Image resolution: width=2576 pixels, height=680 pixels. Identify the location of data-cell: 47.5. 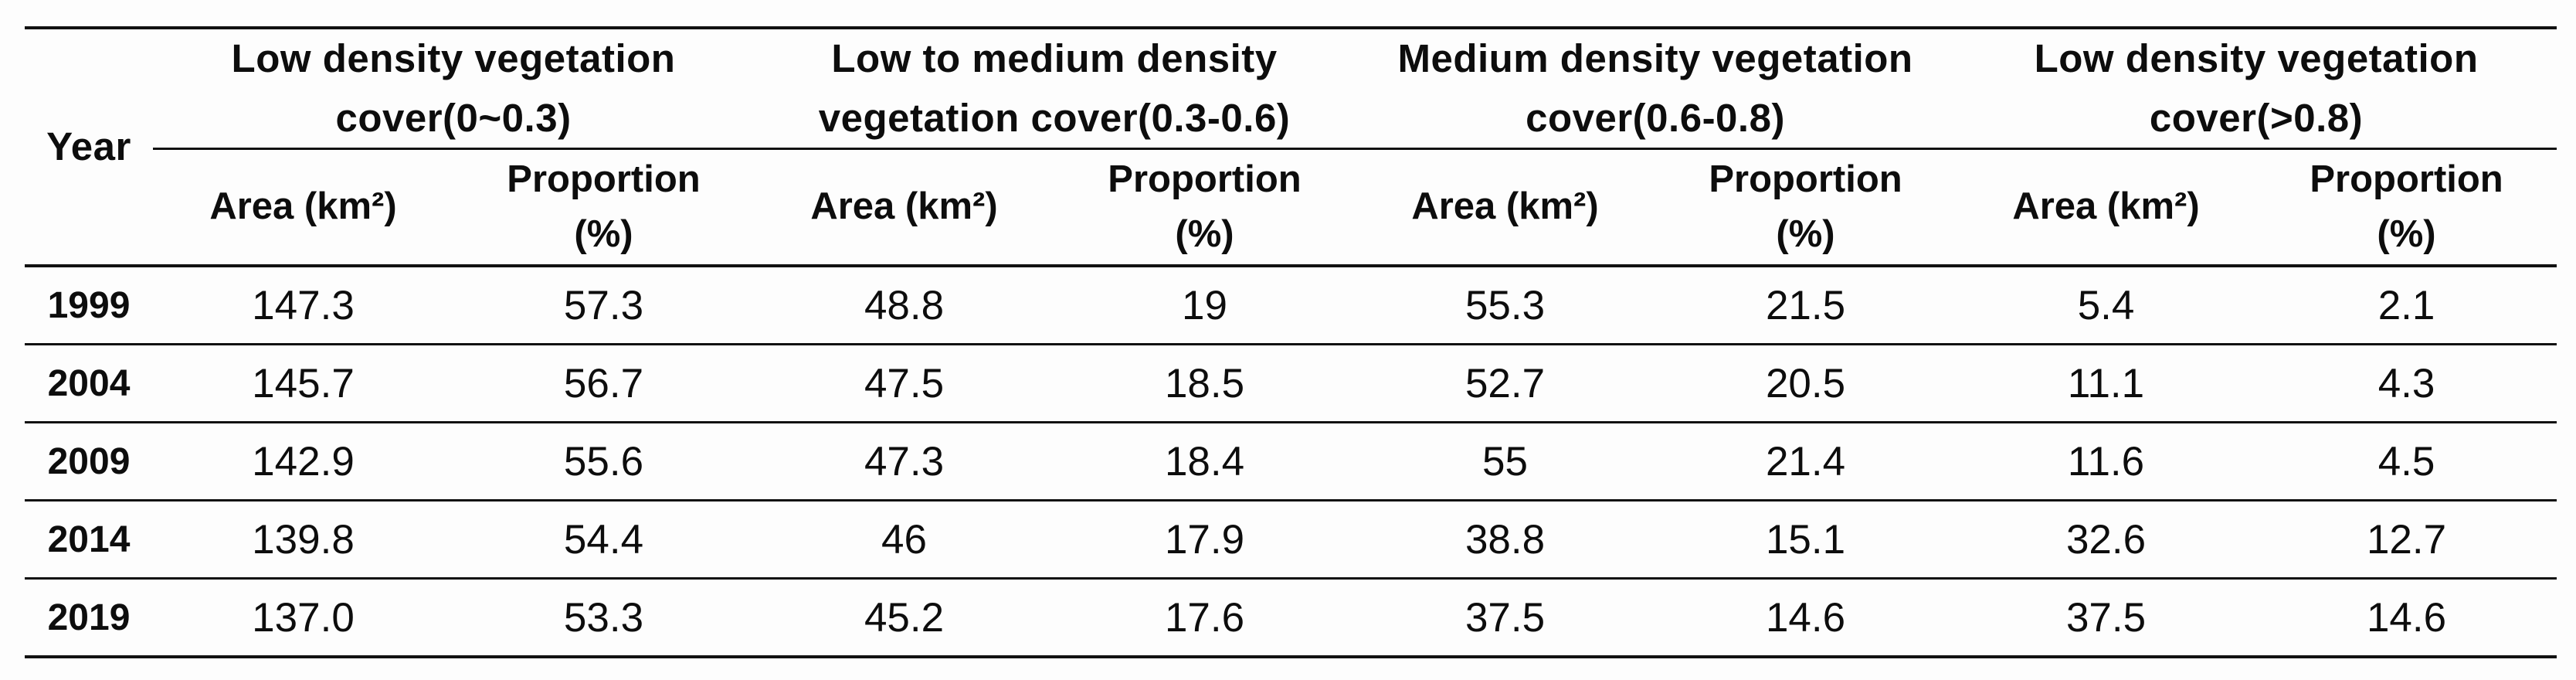
(905, 383).